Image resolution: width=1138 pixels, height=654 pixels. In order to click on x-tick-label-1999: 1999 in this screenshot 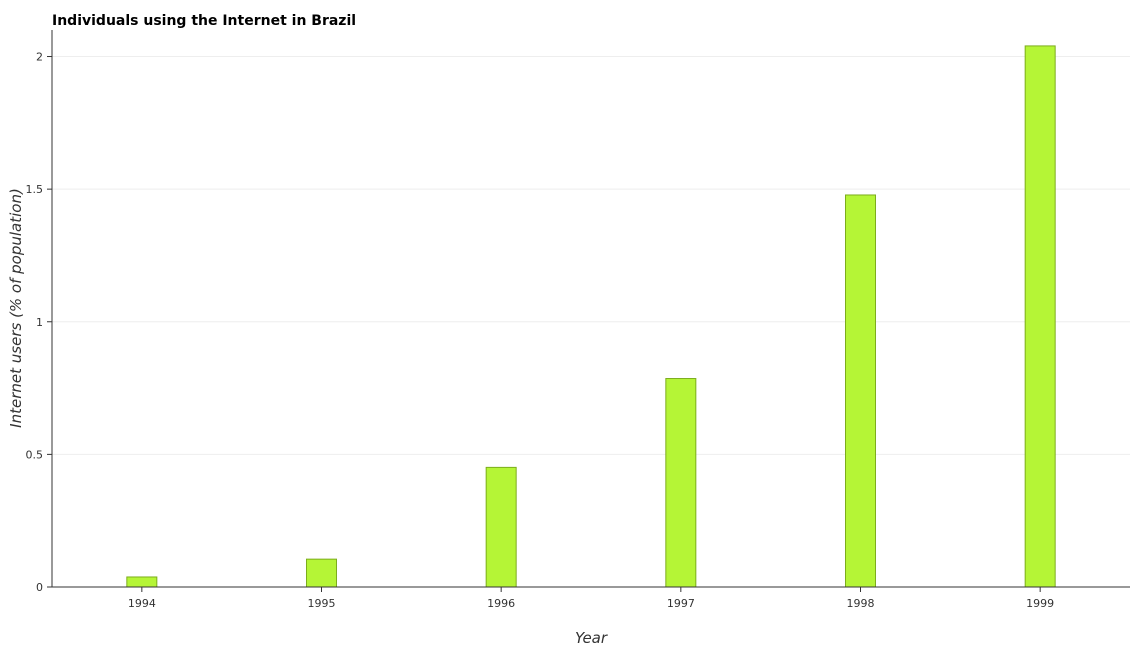, I will do `click(1040, 603)`.